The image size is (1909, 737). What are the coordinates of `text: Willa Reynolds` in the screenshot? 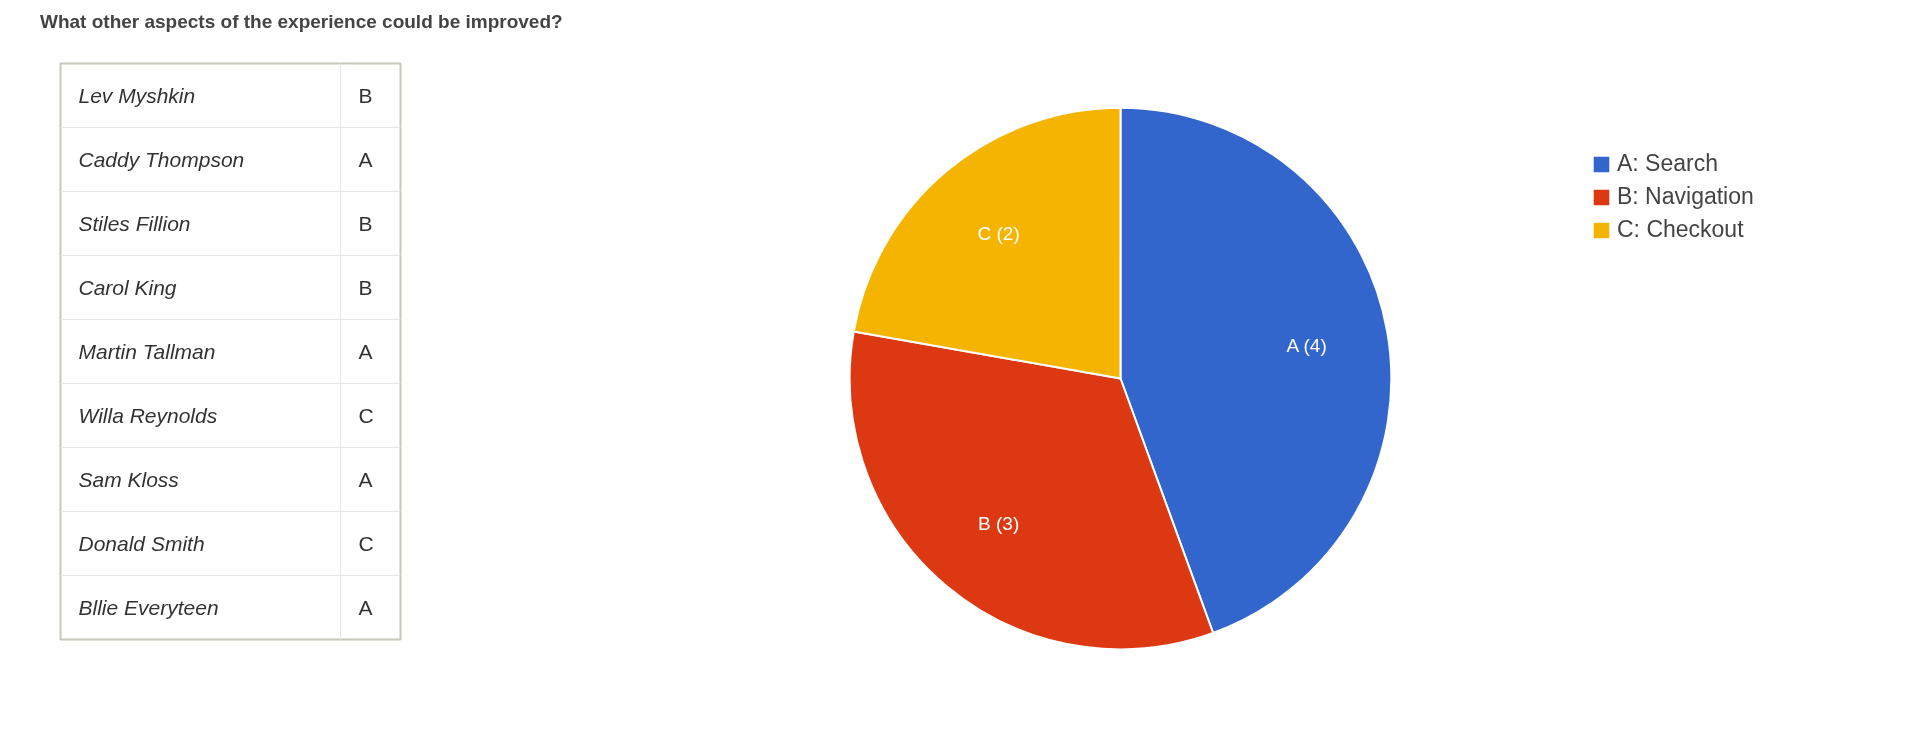 It's located at (148, 415).